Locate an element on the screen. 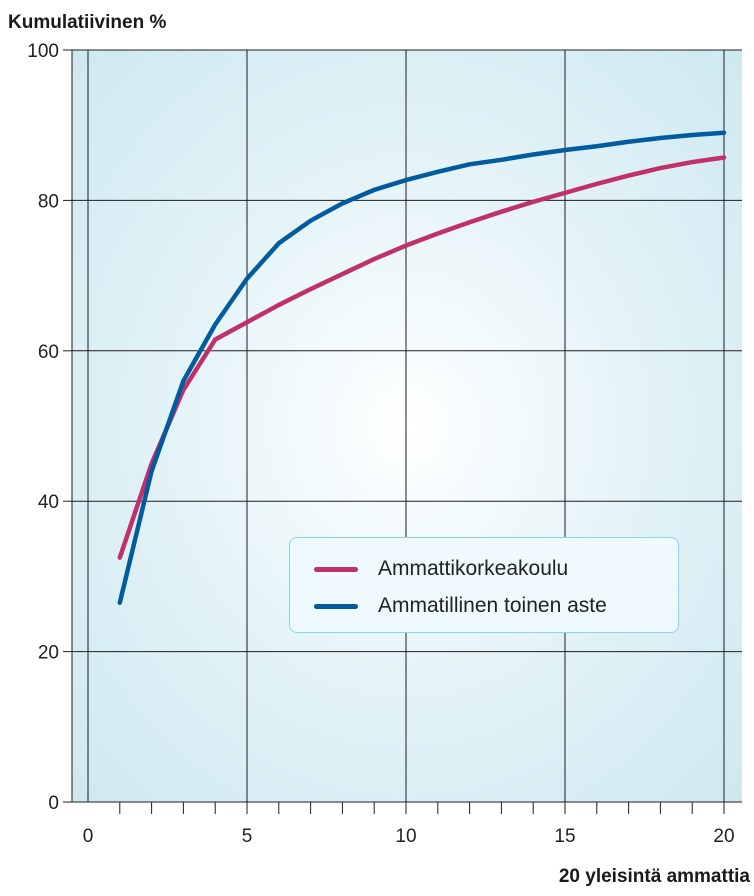  tick-label-y-20: 20 is located at coordinates (48, 653).